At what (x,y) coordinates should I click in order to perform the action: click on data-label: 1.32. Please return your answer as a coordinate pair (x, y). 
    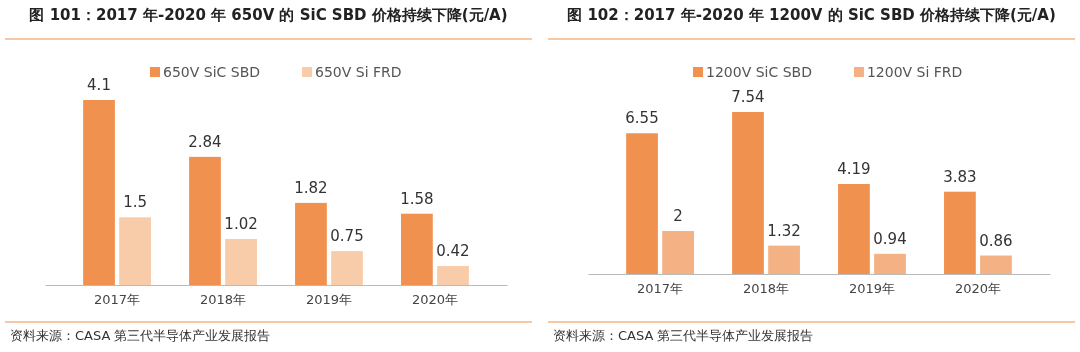
    Looking at the image, I should click on (784, 230).